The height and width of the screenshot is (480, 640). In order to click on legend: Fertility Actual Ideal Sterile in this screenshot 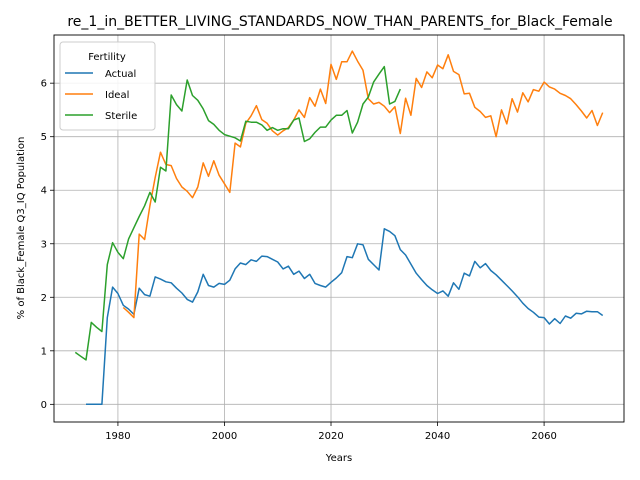, I will do `click(107, 86)`.